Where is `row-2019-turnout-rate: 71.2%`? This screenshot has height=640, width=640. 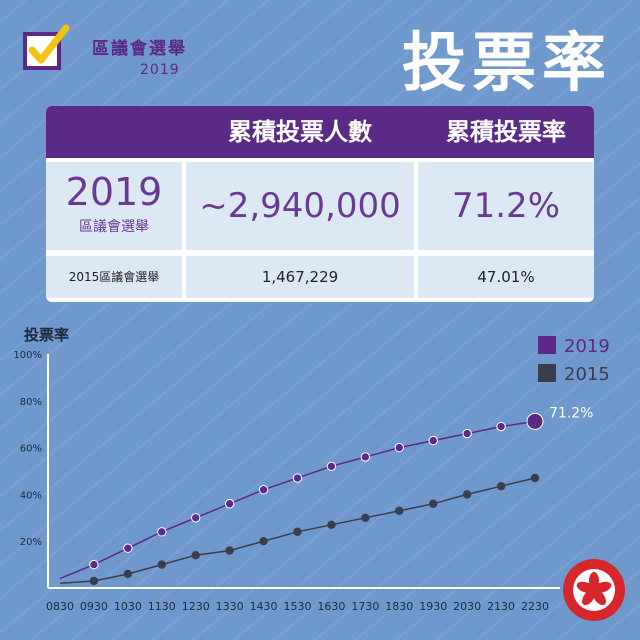 row-2019-turnout-rate: 71.2% is located at coordinates (505, 206).